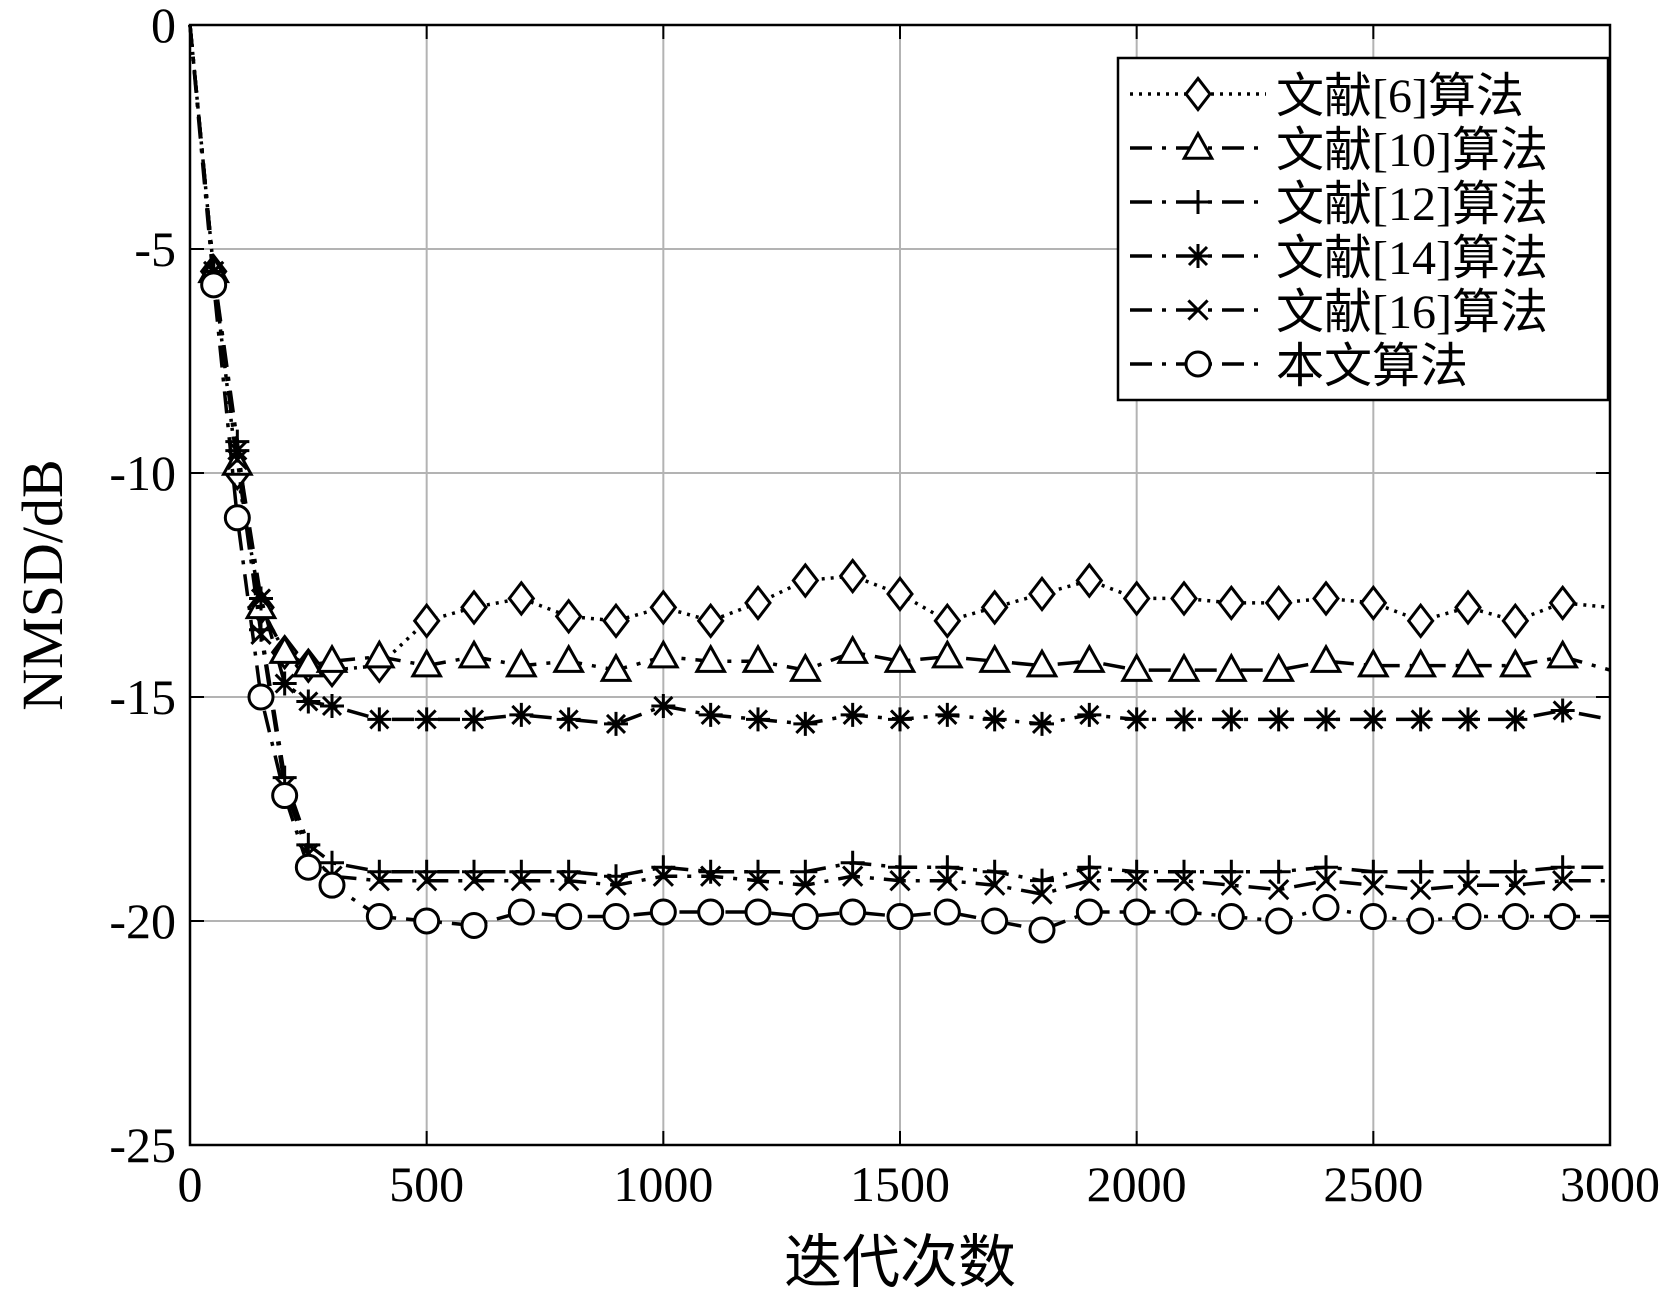 Image resolution: width=1674 pixels, height=1294 pixels. What do you see at coordinates (1412, 312) in the screenshot?
I see `legend-label: 文献[16]算法` at bounding box center [1412, 312].